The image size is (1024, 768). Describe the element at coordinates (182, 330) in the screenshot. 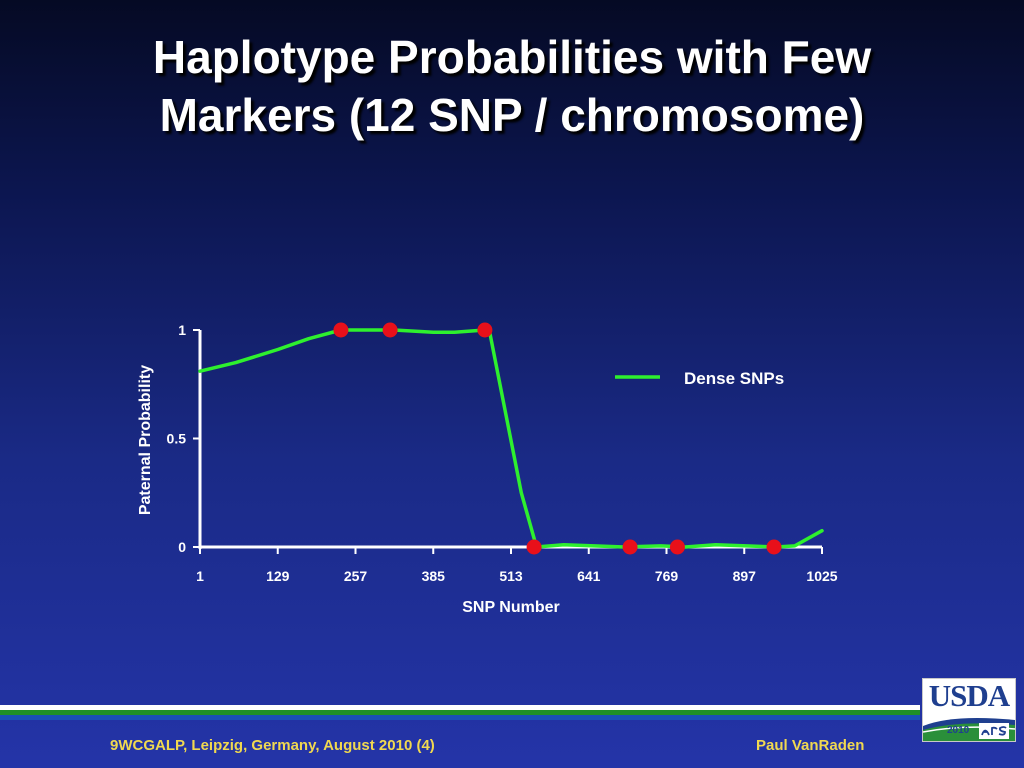

I see `y-tick-label-1: 1` at that location.